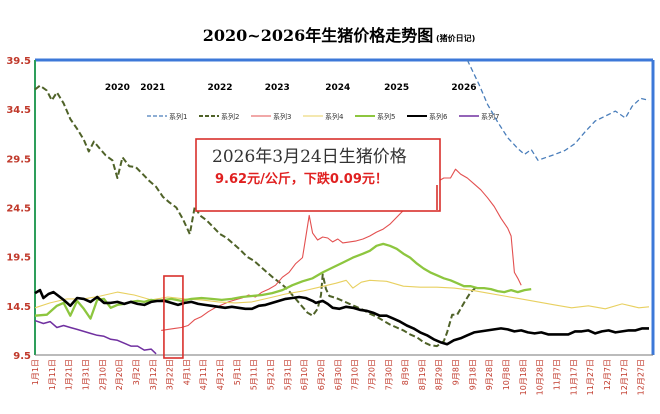 The height and width of the screenshot is (414, 660). What do you see at coordinates (309, 157) in the screenshot?
I see `annotation-title: 2026年3月24日生猪价格` at bounding box center [309, 157].